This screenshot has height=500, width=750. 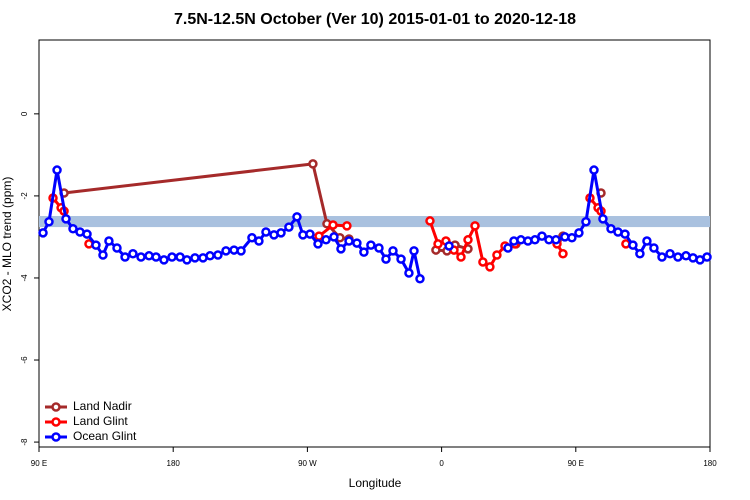 What do you see at coordinates (307, 463) in the screenshot?
I see `x-tick-label: 90 W` at bounding box center [307, 463].